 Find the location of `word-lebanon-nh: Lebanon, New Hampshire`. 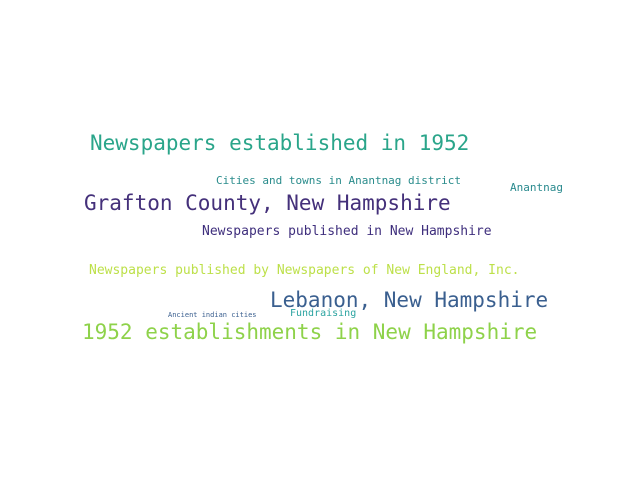

word-lebanon-nh: Lebanon, New Hampshire is located at coordinates (409, 300).